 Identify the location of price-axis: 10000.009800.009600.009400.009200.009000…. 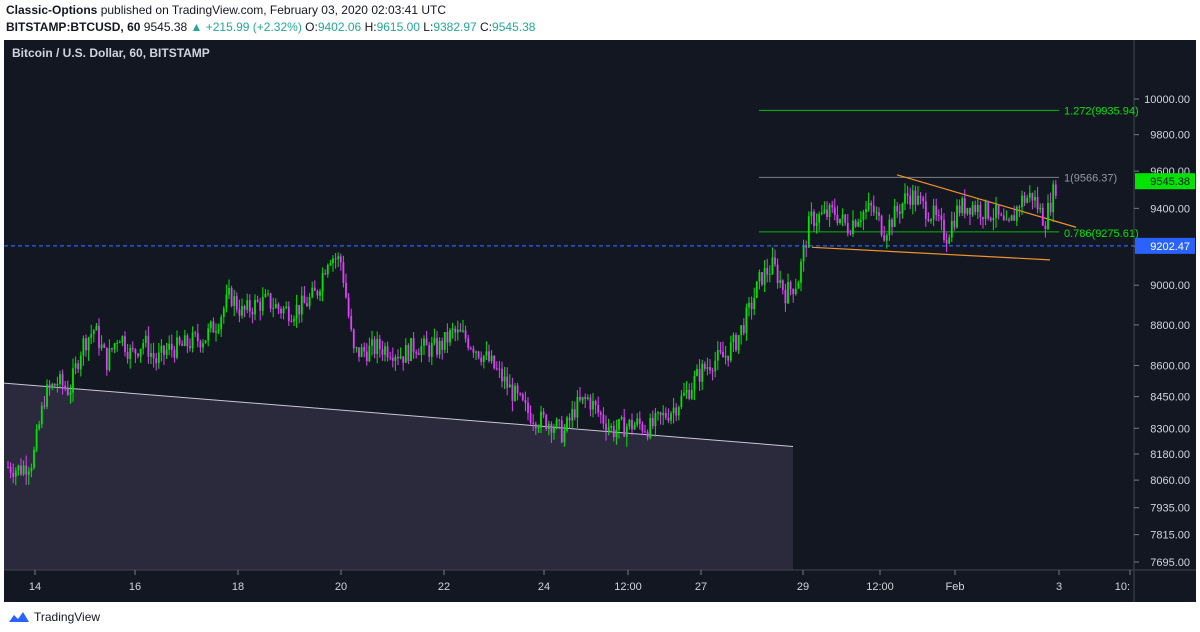
(1162, 331).